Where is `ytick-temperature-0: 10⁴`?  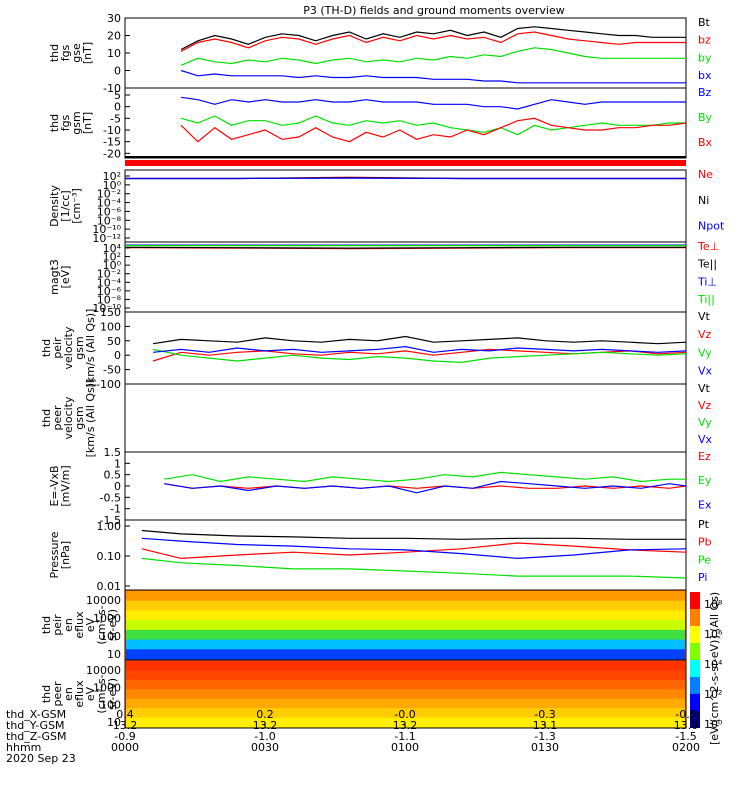 ytick-temperature-0: 10⁴ is located at coordinates (112, 248).